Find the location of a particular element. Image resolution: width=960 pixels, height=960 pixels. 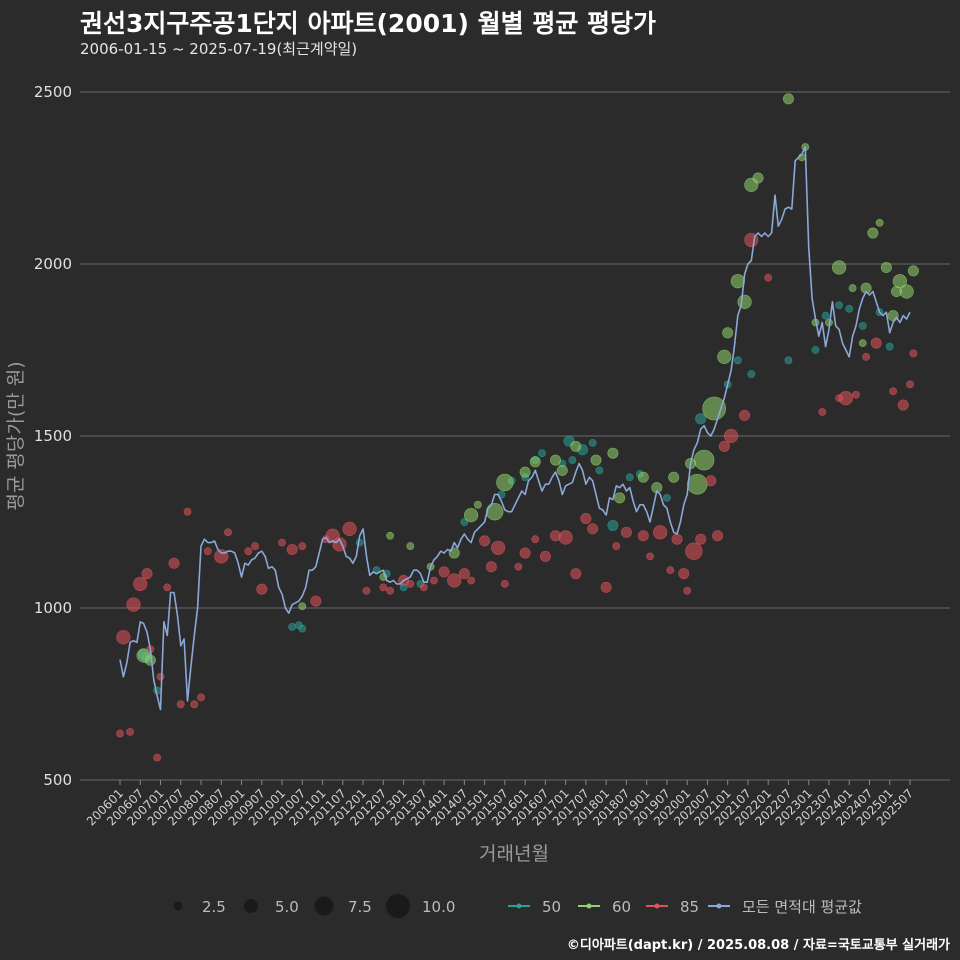

y-tick-label: 1500 is located at coordinates (53, 436).